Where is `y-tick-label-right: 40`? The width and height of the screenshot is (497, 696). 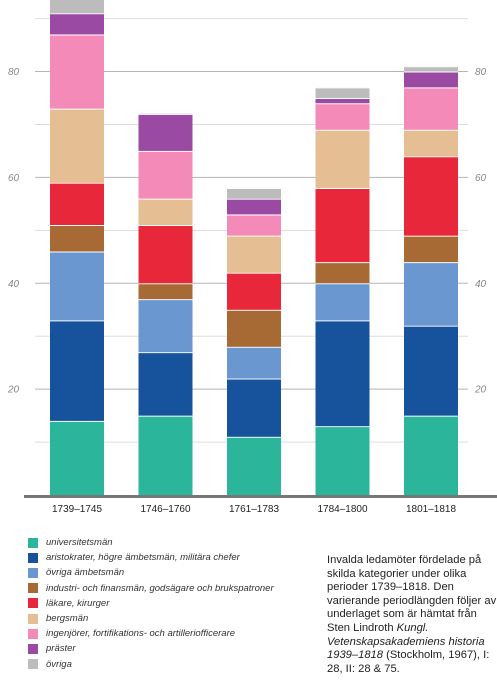 y-tick-label-right: 40 is located at coordinates (481, 284).